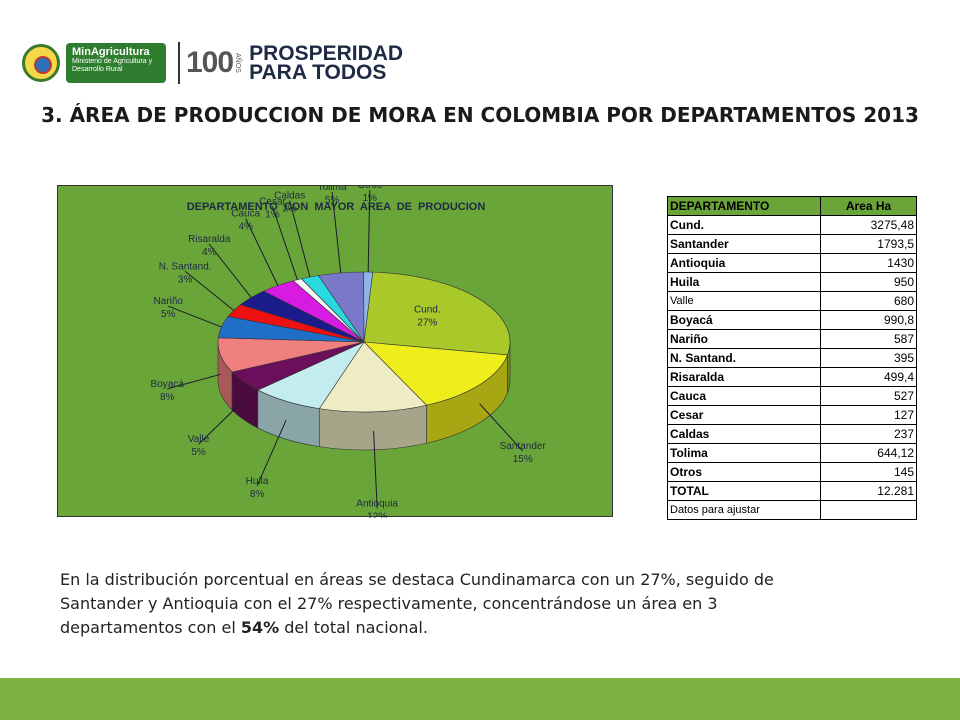 The image size is (960, 720). Describe the element at coordinates (370, 188) in the screenshot. I see `slice-label-name: Otros` at that location.